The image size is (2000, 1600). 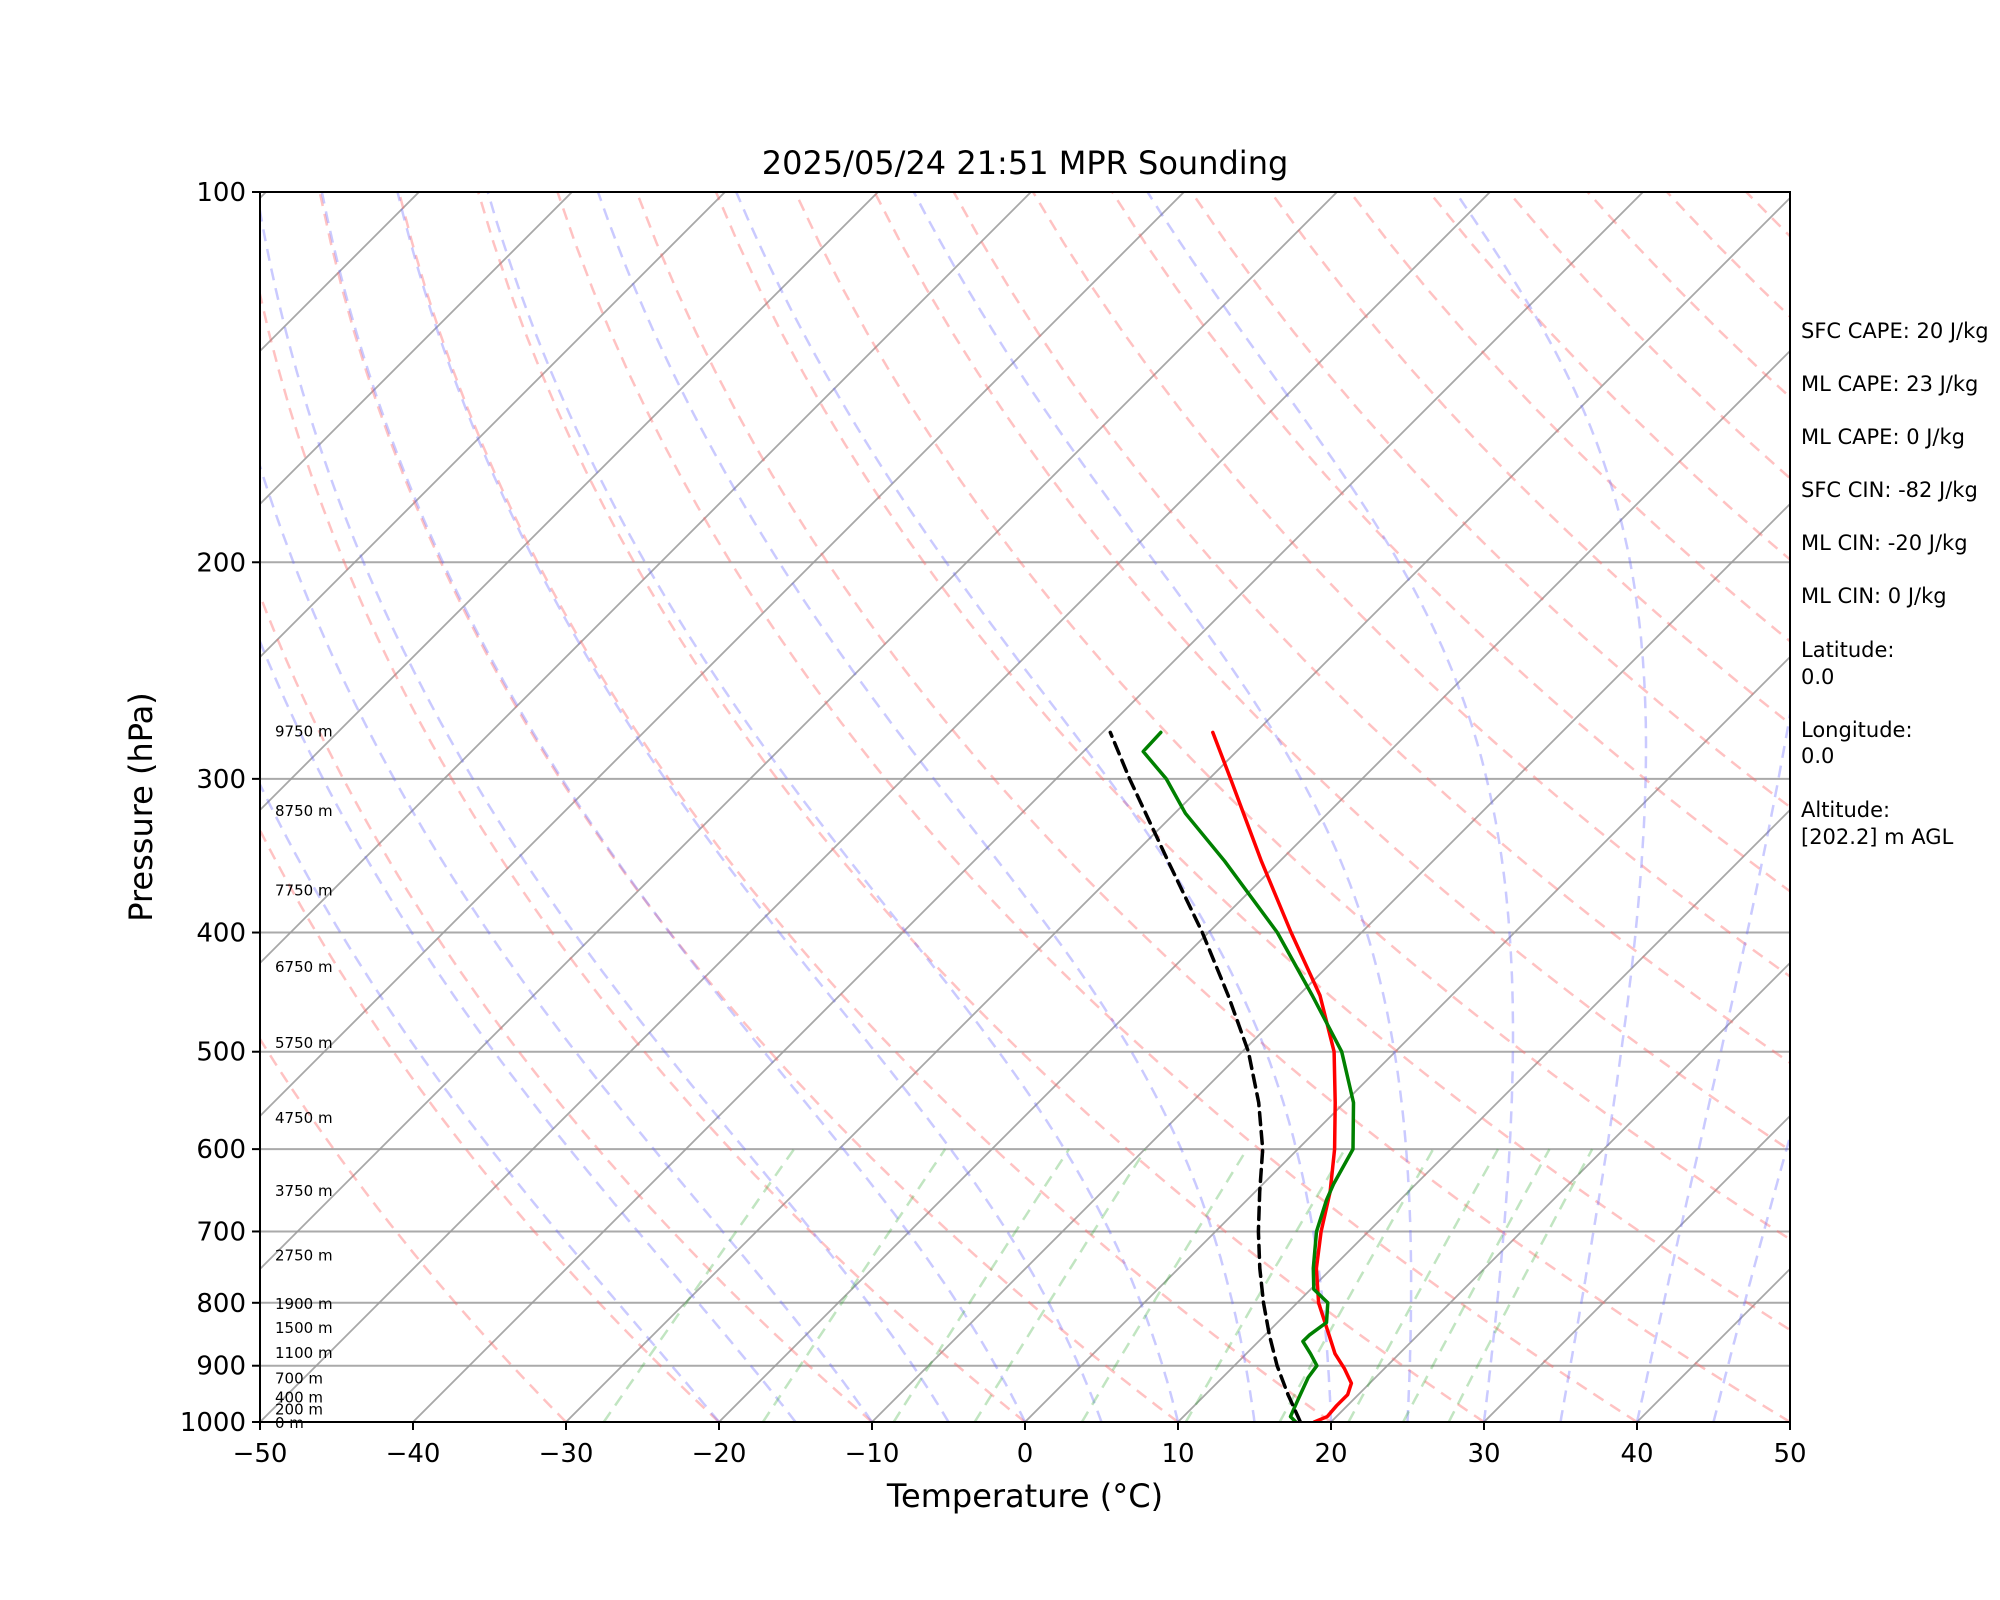 What do you see at coordinates (1845, 810) in the screenshot?
I see `stat-line: Altitude:` at bounding box center [1845, 810].